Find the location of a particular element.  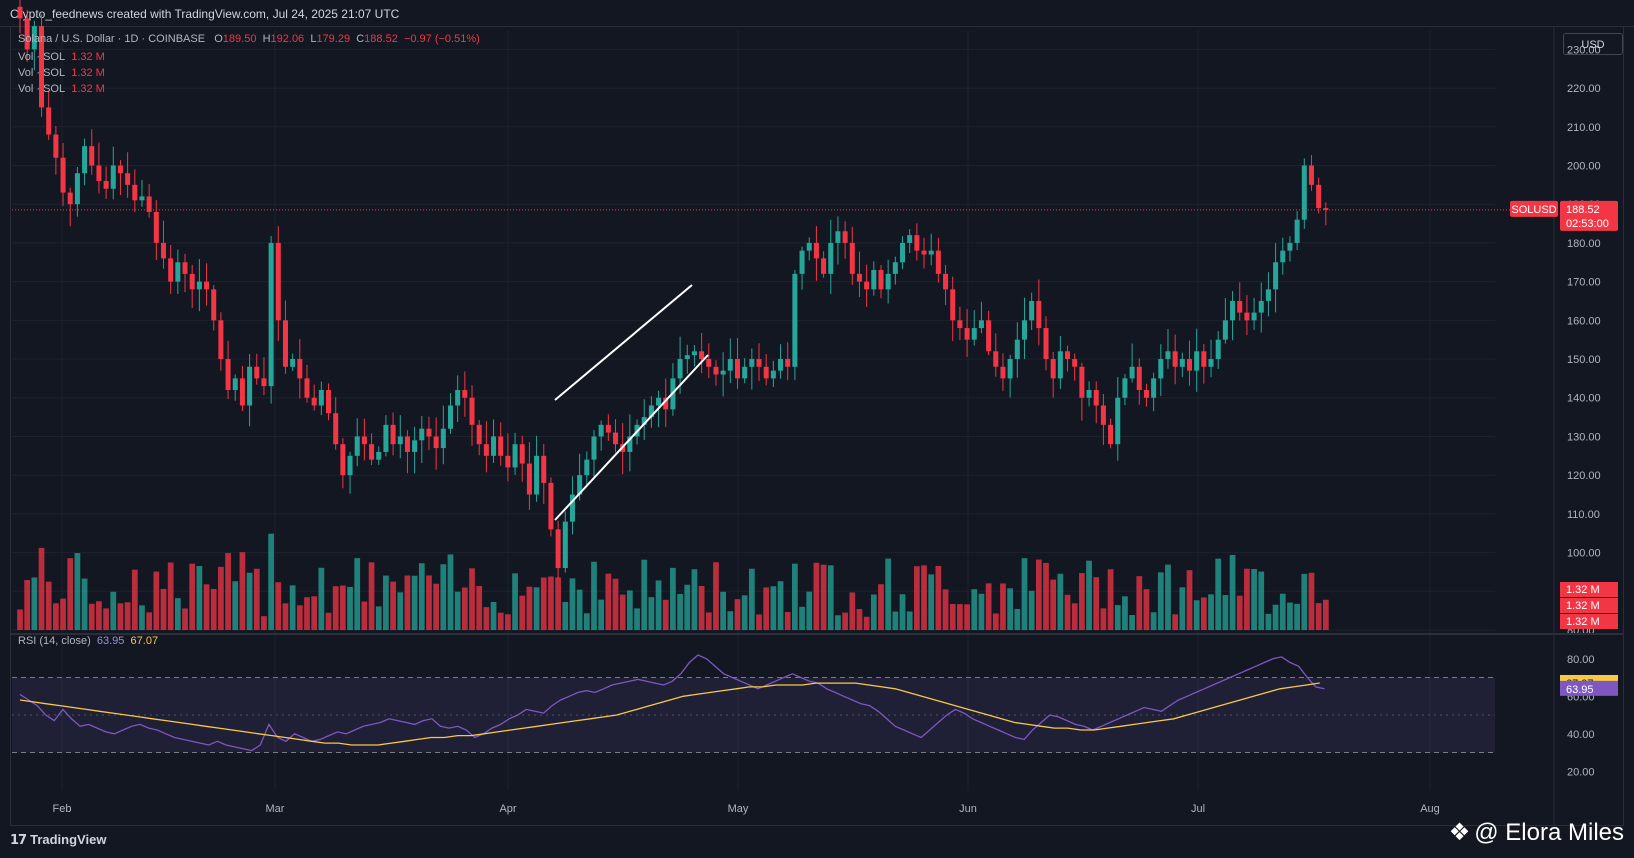

volume-tag is located at coordinates (1589, 605).